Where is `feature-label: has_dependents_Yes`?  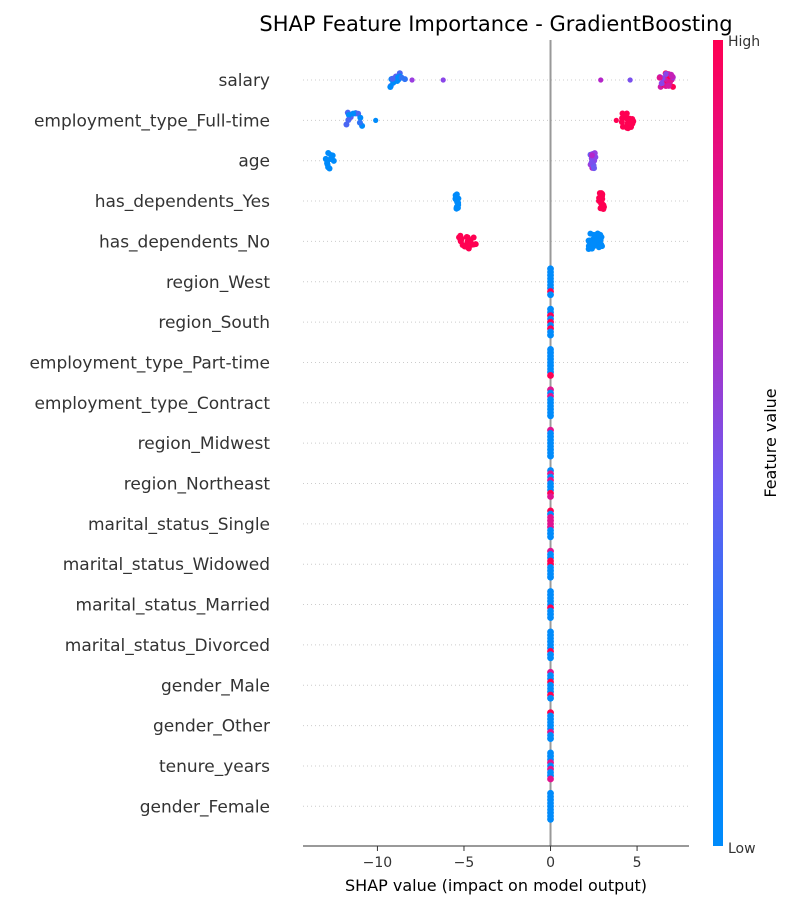
feature-label: has_dependents_Yes is located at coordinates (182, 202).